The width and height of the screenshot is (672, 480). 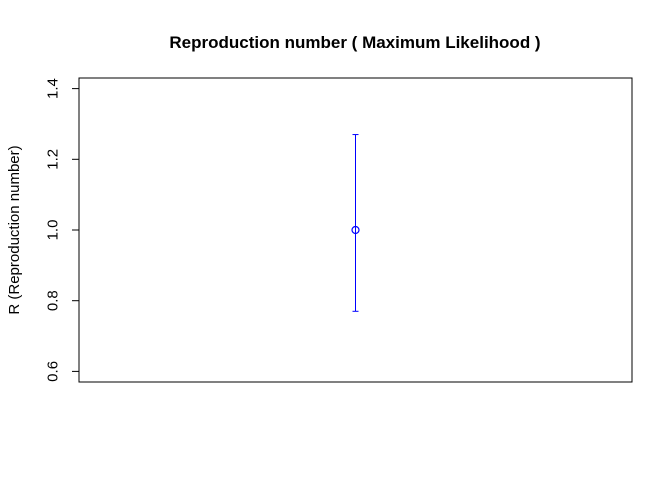 I want to click on y-axis-label: R (Reproduction number), so click(x=14, y=229).